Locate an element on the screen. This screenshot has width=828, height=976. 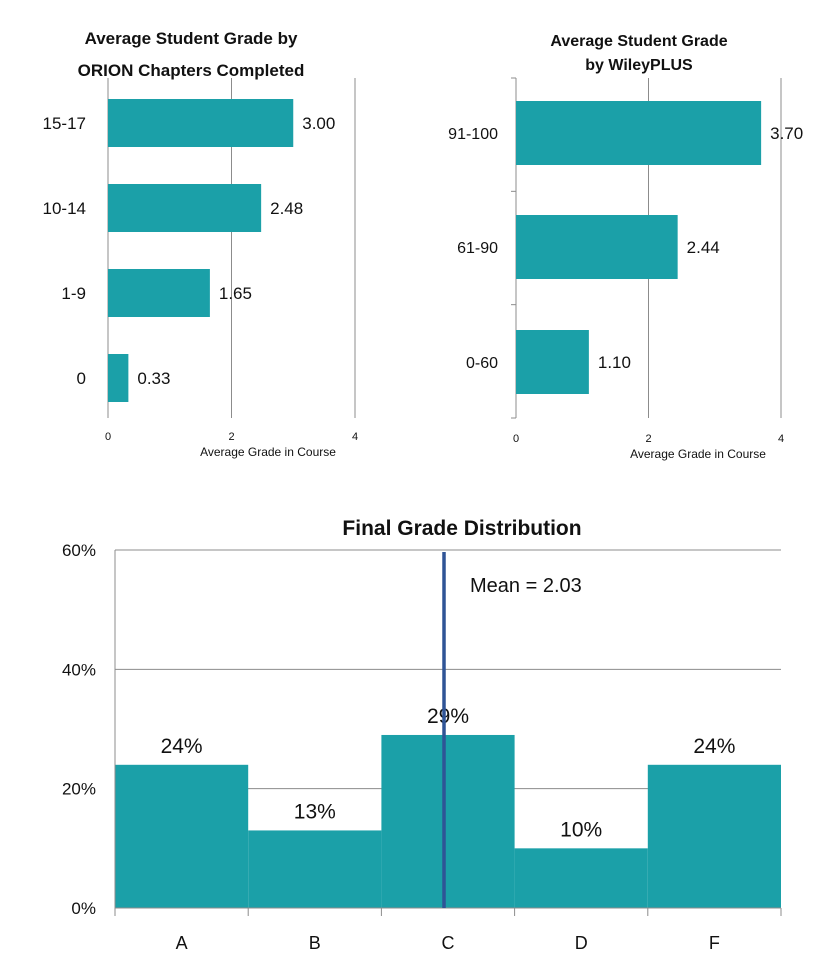
category-label: 0-60 is located at coordinates (482, 363).